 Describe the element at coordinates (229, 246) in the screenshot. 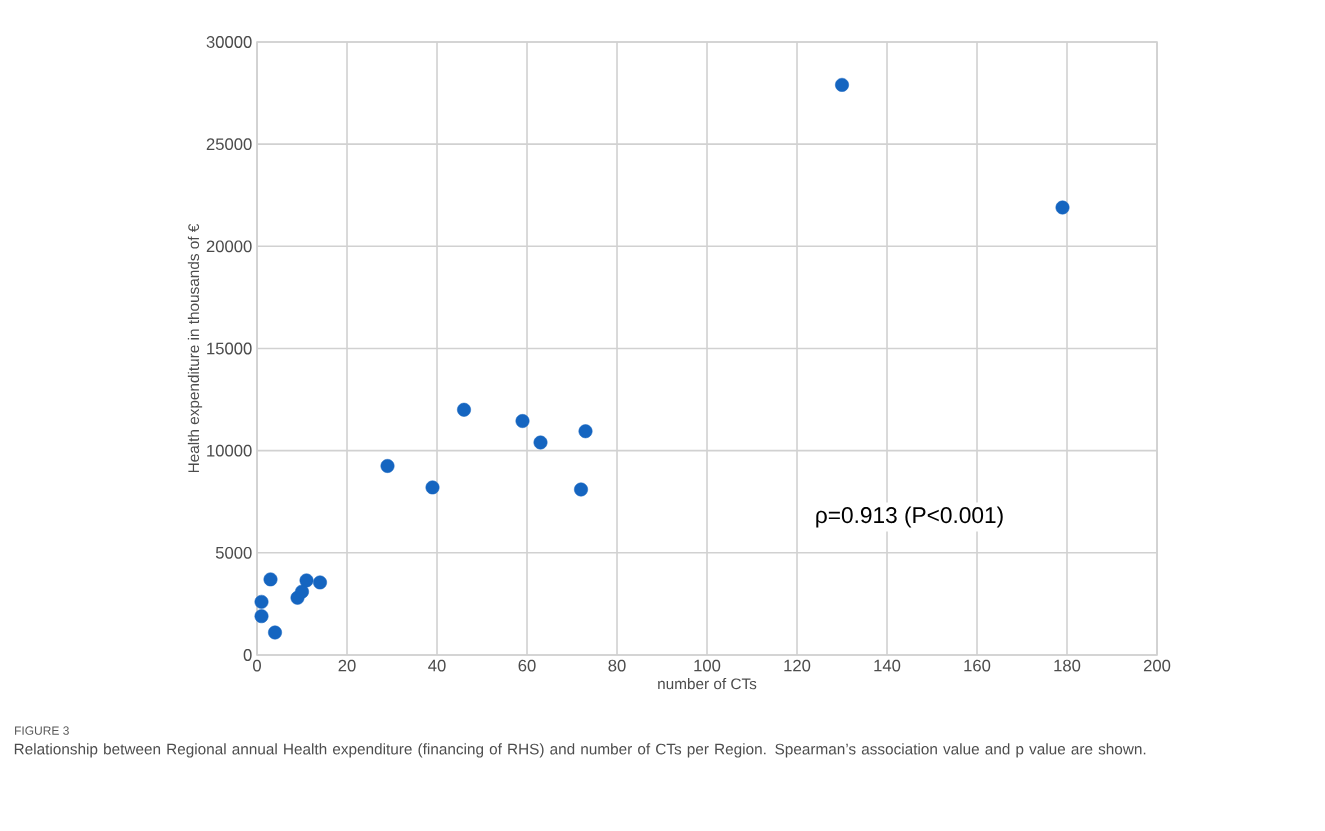

I see `y-tick-label: 20000` at that location.